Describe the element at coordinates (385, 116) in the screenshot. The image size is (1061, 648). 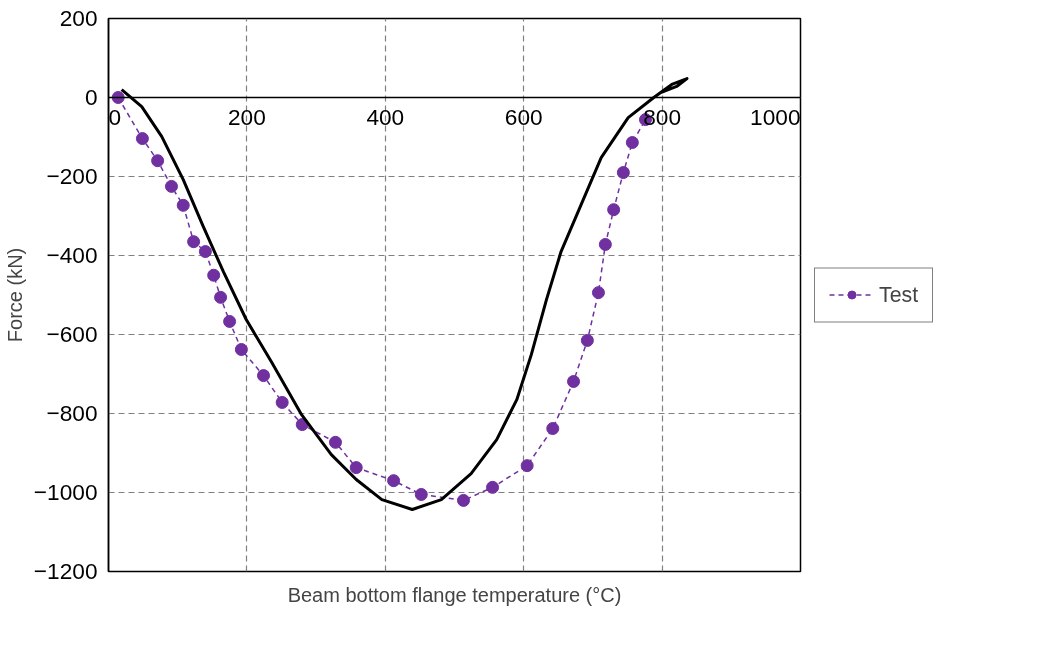
I see `x-tick-label: 400` at that location.